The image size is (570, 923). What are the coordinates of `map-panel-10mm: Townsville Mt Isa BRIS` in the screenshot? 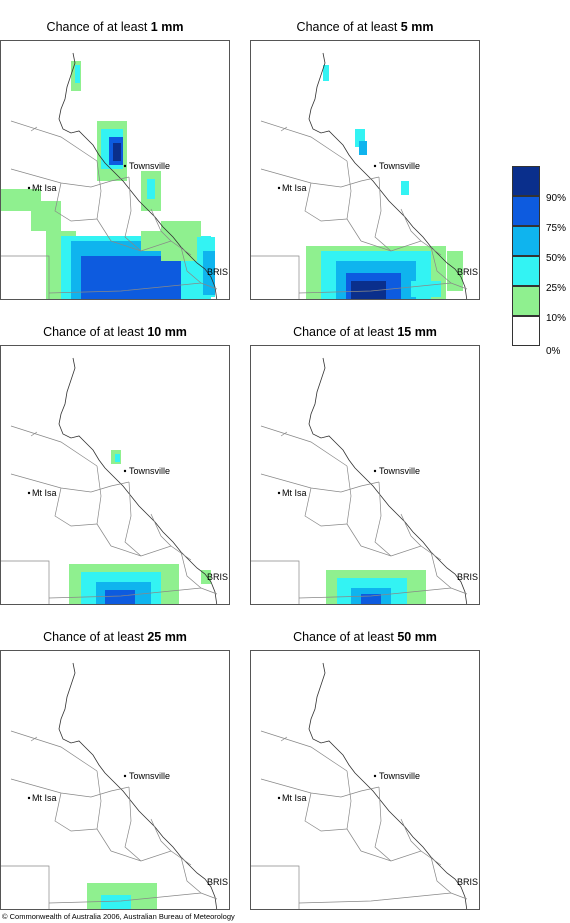 It's located at (115, 475).